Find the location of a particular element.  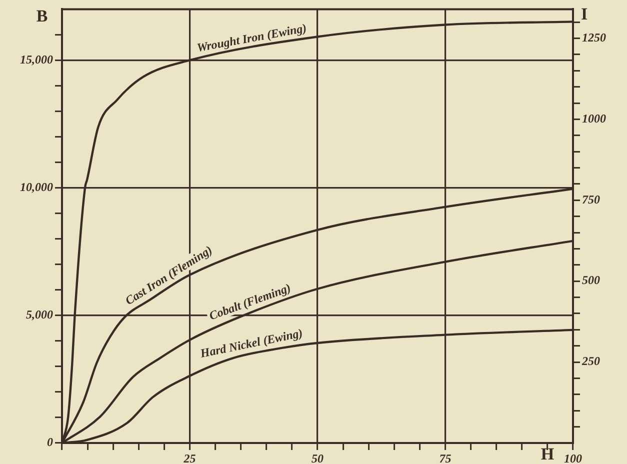

y-axis-title: B is located at coordinates (42, 16).